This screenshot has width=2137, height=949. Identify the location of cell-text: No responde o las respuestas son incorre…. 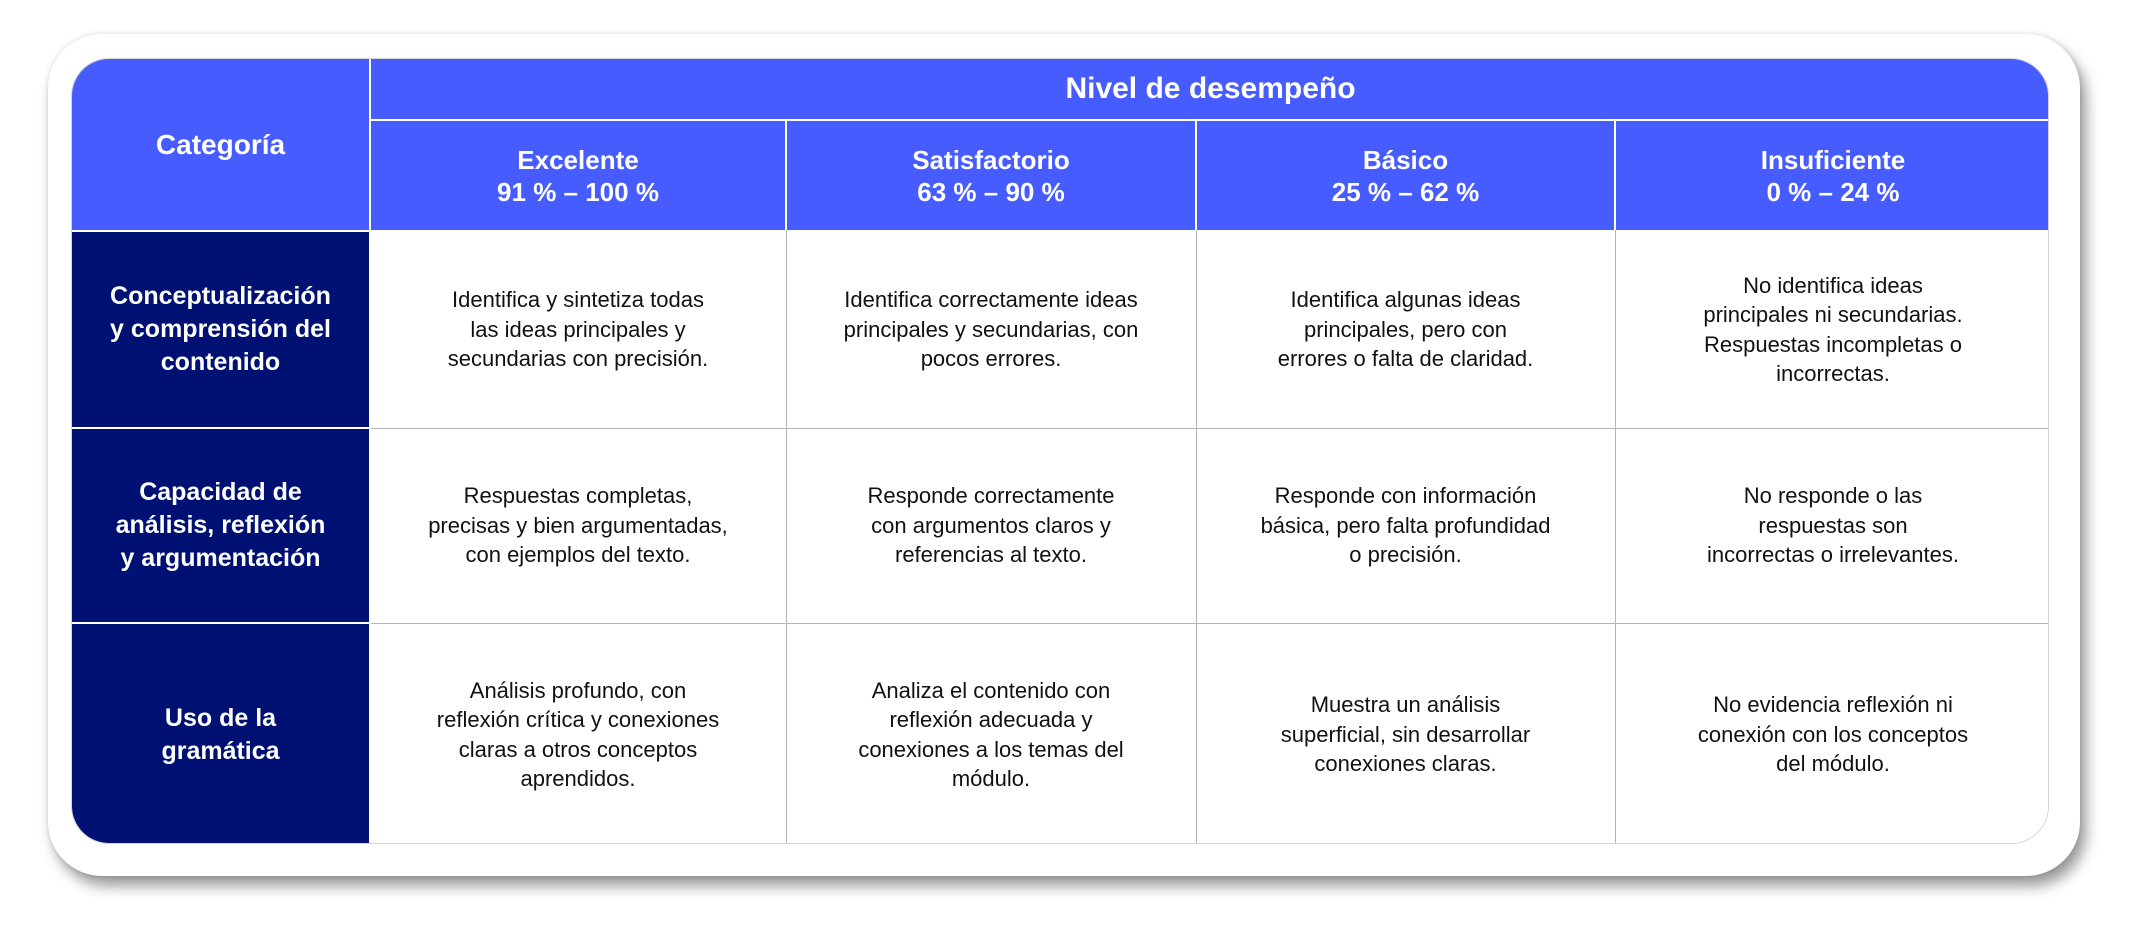
(1833, 525).